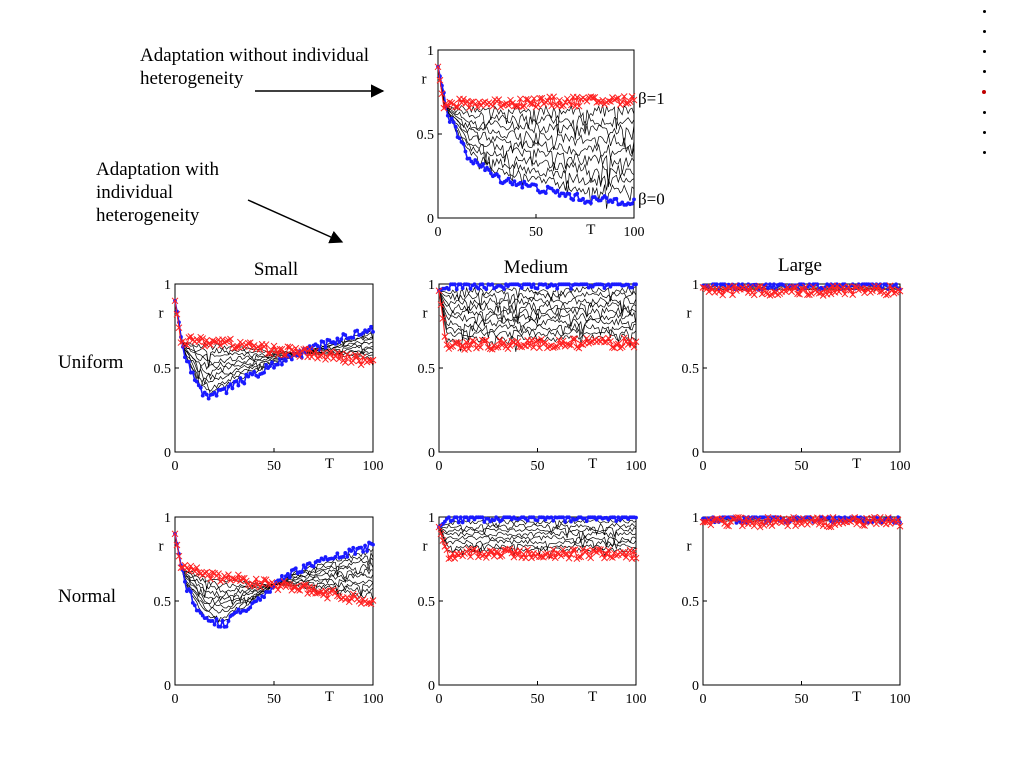 The image size is (1024, 768). Describe the element at coordinates (800, 265) in the screenshot. I see `column-heading-large: Large` at that location.